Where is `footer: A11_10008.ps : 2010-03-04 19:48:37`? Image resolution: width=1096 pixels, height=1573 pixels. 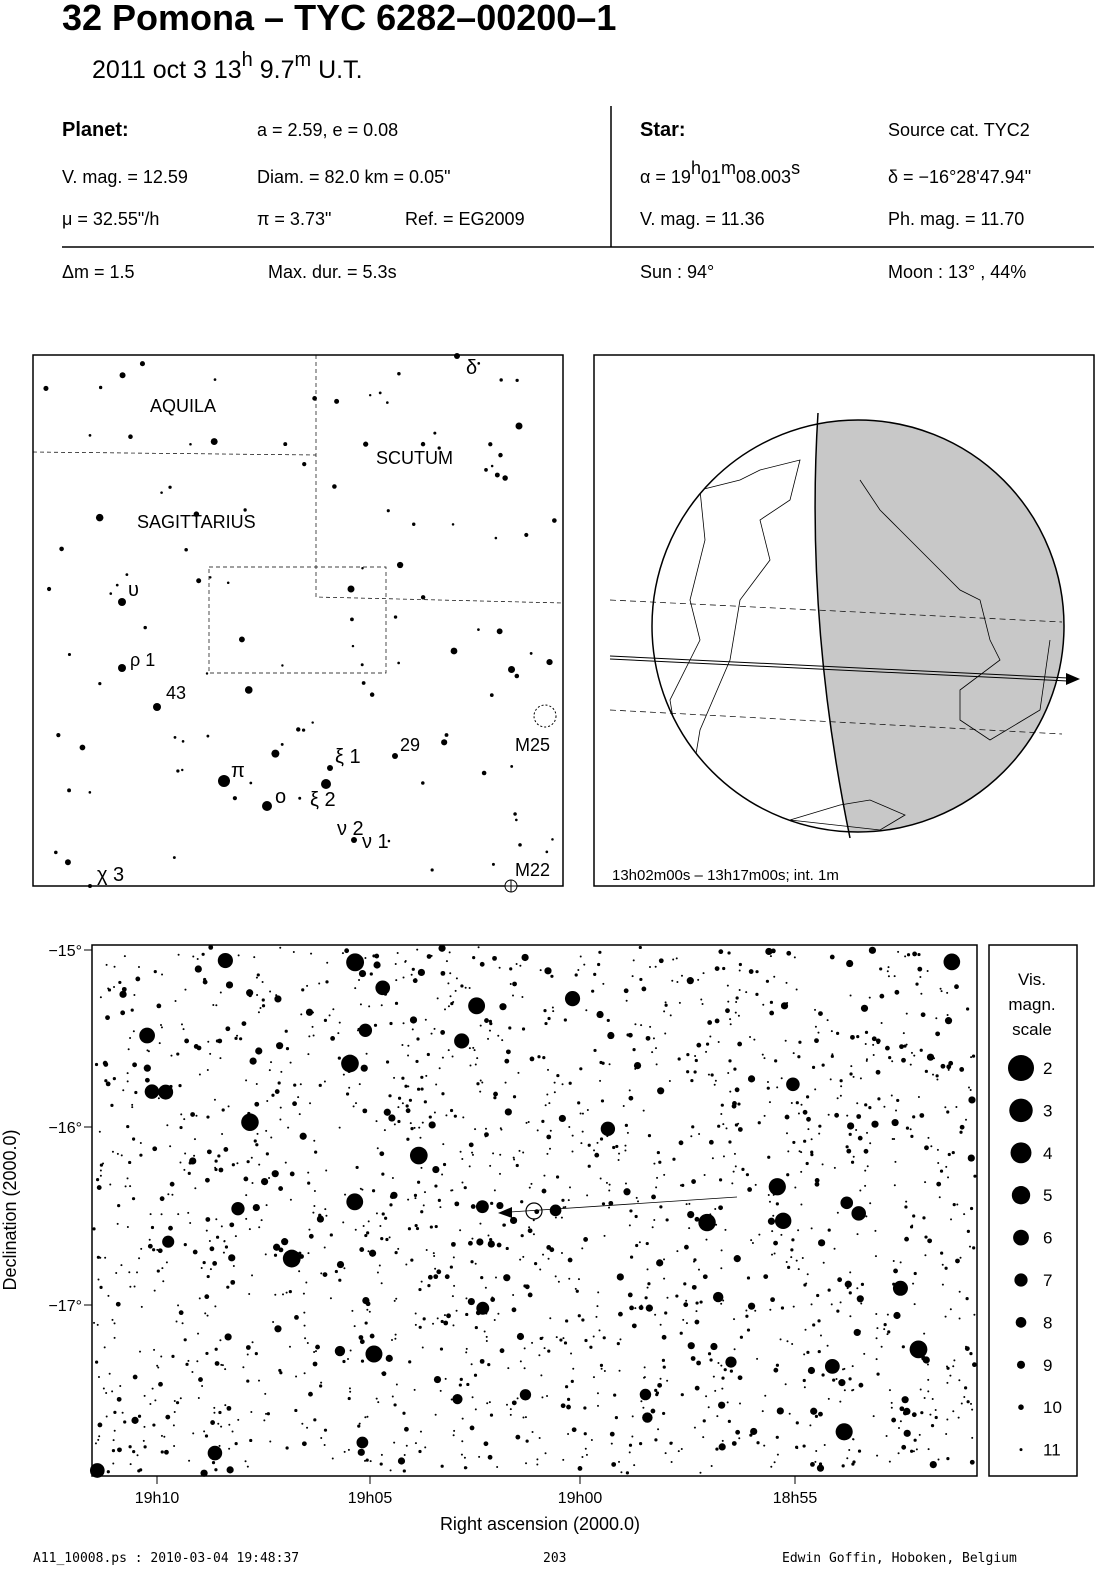
footer: A11_10008.ps : 2010-03-04 19:48:37 is located at coordinates (166, 1558).